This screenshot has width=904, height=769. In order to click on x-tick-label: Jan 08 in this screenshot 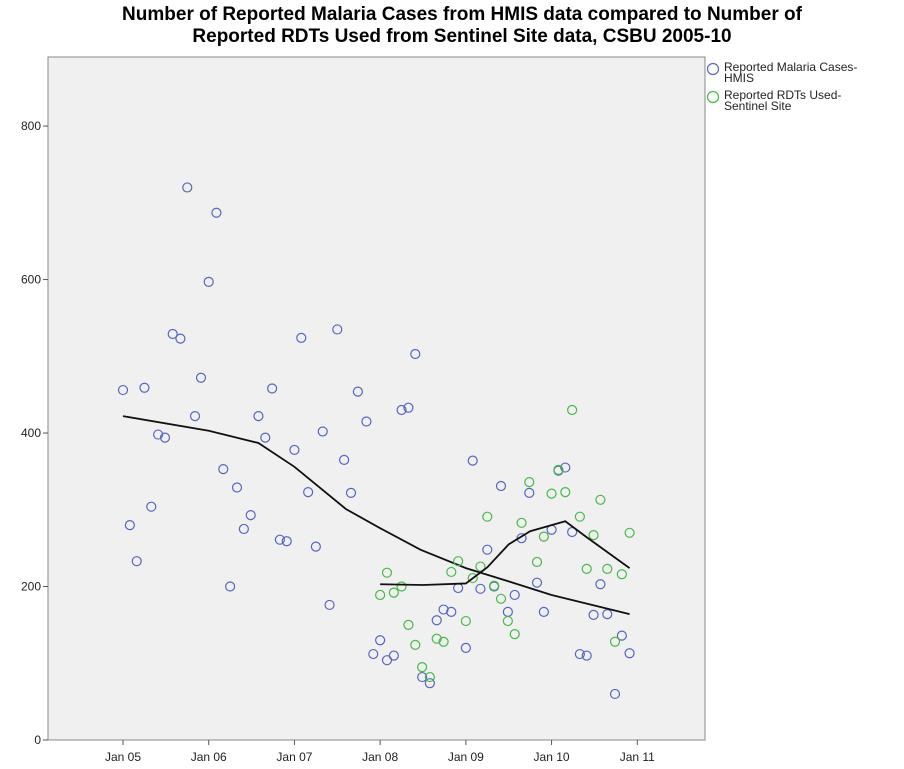, I will do `click(380, 757)`.